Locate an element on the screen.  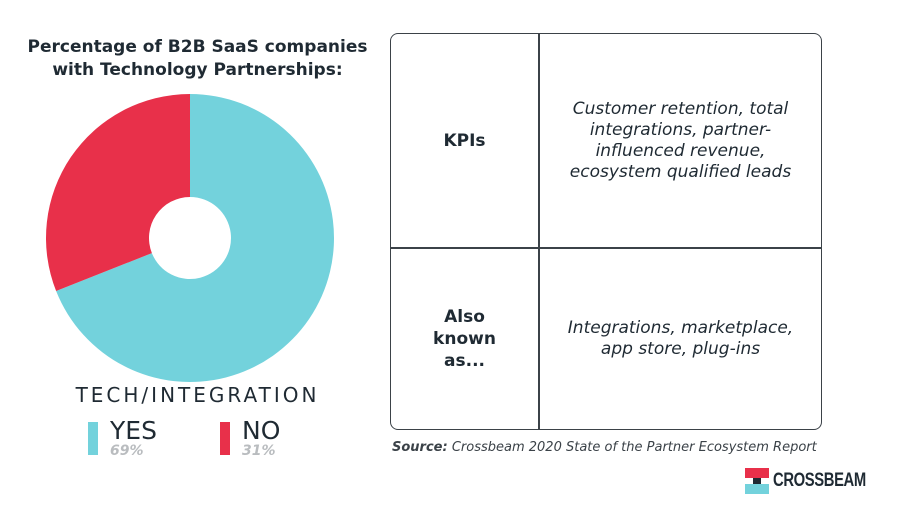
table-divider-vertical is located at coordinates (539, 231).